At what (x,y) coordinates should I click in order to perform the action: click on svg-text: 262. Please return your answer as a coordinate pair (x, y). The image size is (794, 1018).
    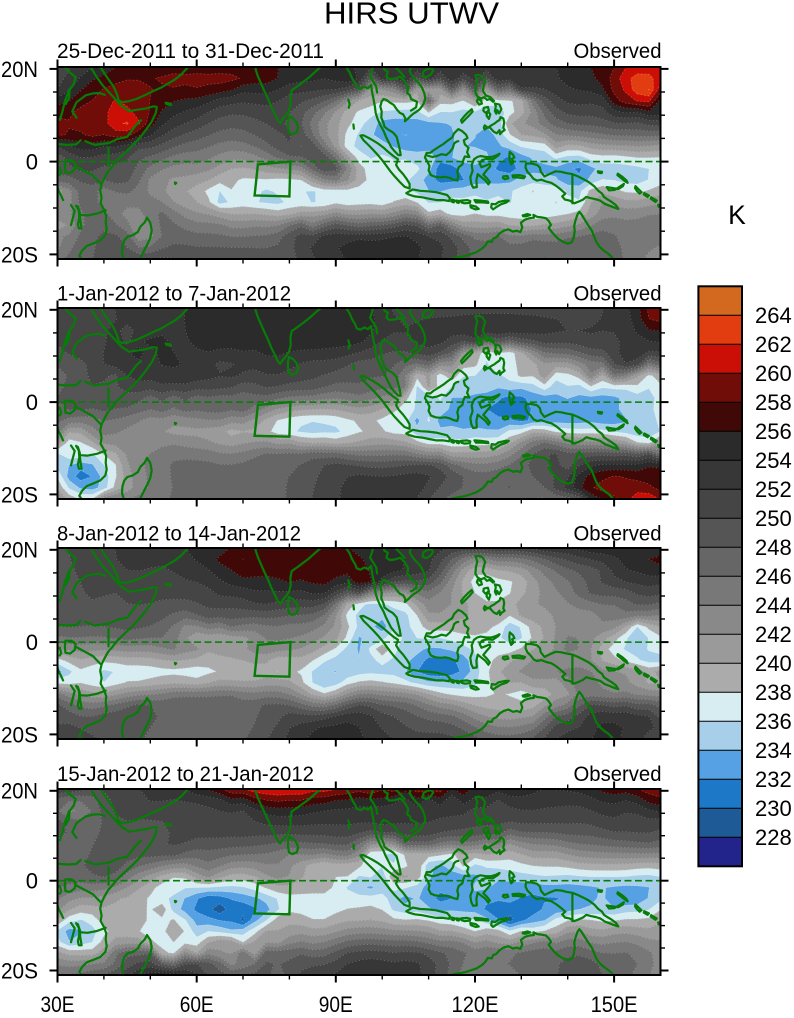
    Looking at the image, I should click on (773, 344).